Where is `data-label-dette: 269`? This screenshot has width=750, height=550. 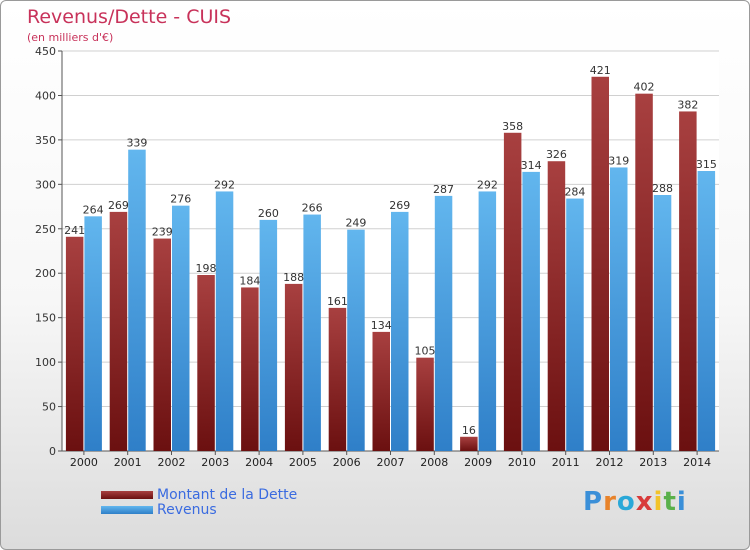 data-label-dette: 269 is located at coordinates (118, 205).